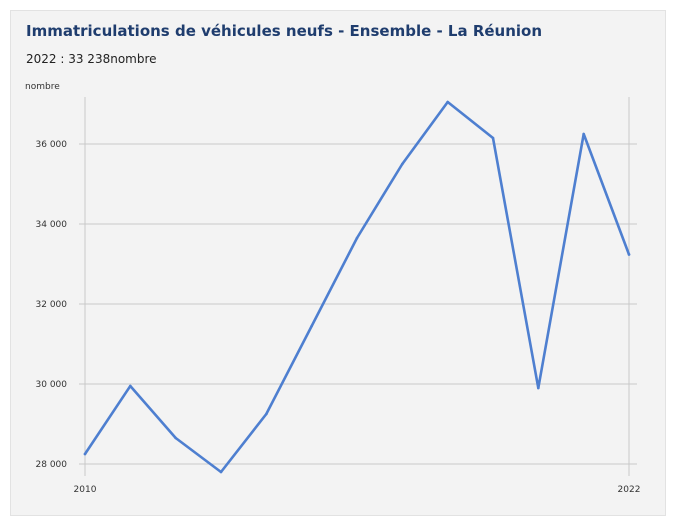  Describe the element at coordinates (629, 490) in the screenshot. I see `x-tick-label: 2022` at that location.